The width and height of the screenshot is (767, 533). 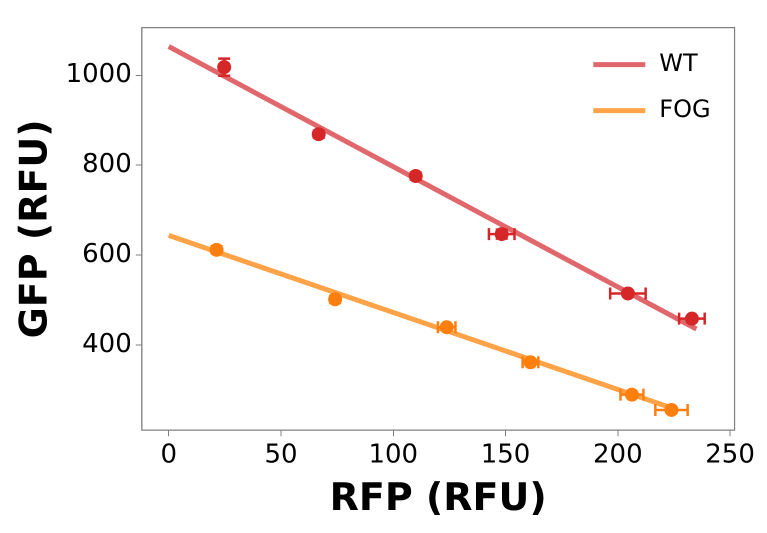 I want to click on x-tick-label: 0, so click(x=168, y=455).